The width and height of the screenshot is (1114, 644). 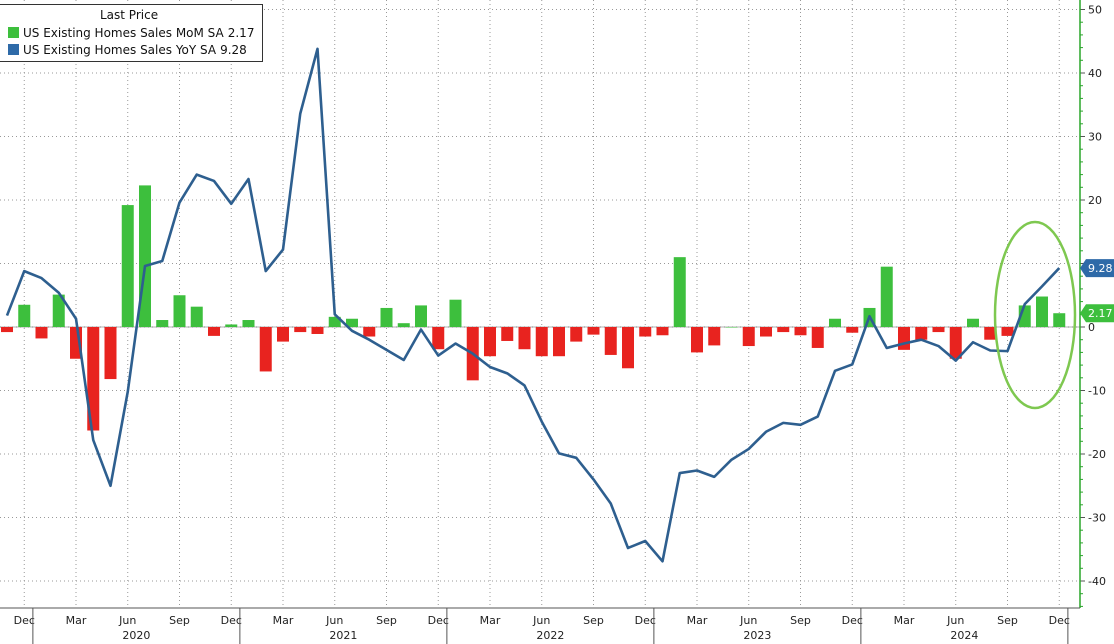 What do you see at coordinates (123, 33) in the screenshot?
I see `legend-label-mom: US Existing Homes Sales MoM SA` at bounding box center [123, 33].